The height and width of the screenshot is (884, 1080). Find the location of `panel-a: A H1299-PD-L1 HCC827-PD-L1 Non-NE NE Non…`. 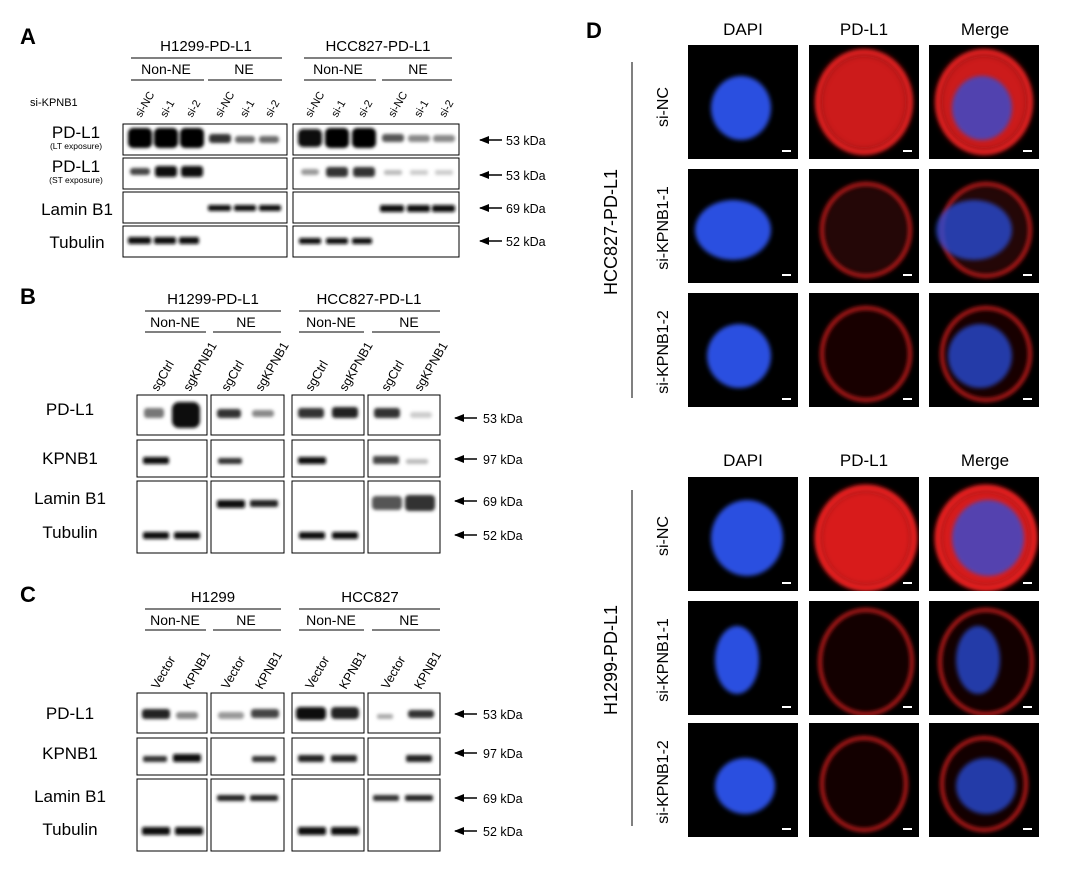

panel-a: A H1299-PD-L1 HCC827-PD-L1 Non-NE NE Non… is located at coordinates (283, 141).